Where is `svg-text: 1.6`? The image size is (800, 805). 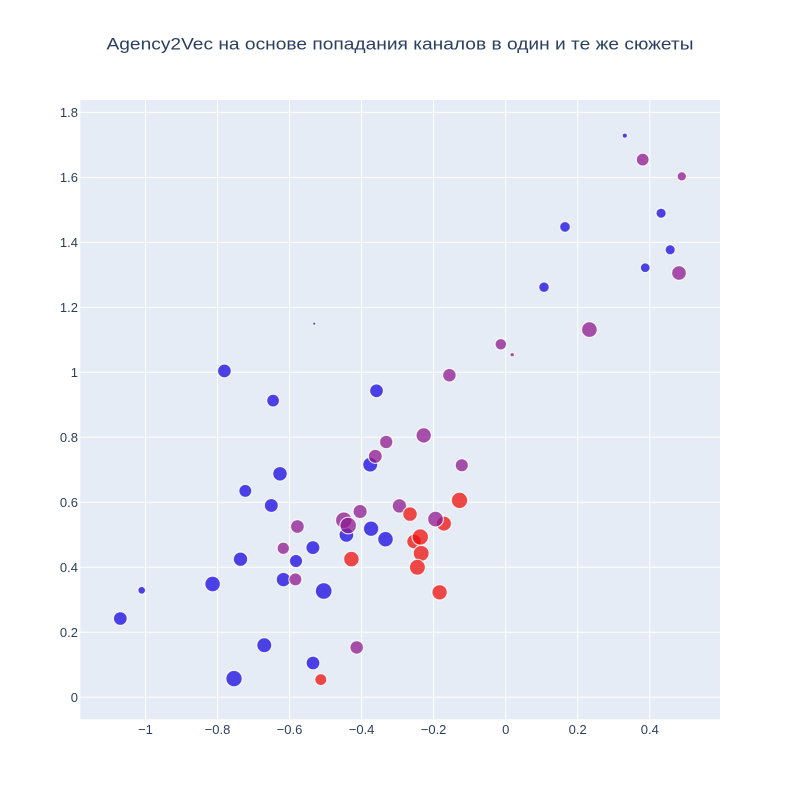
svg-text: 1.6 is located at coordinates (69, 177).